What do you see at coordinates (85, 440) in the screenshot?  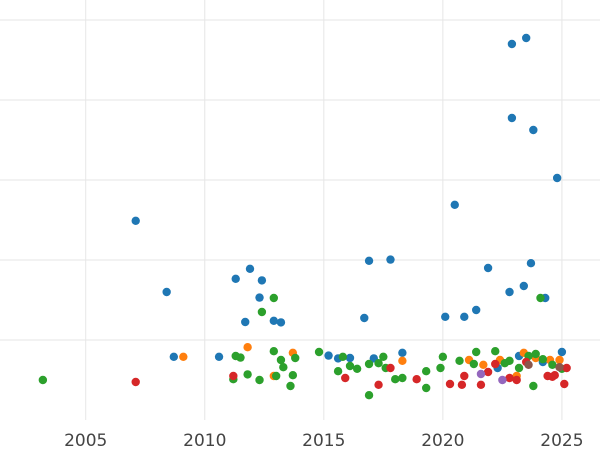 I see `x-tick-label: 2005` at bounding box center [85, 440].